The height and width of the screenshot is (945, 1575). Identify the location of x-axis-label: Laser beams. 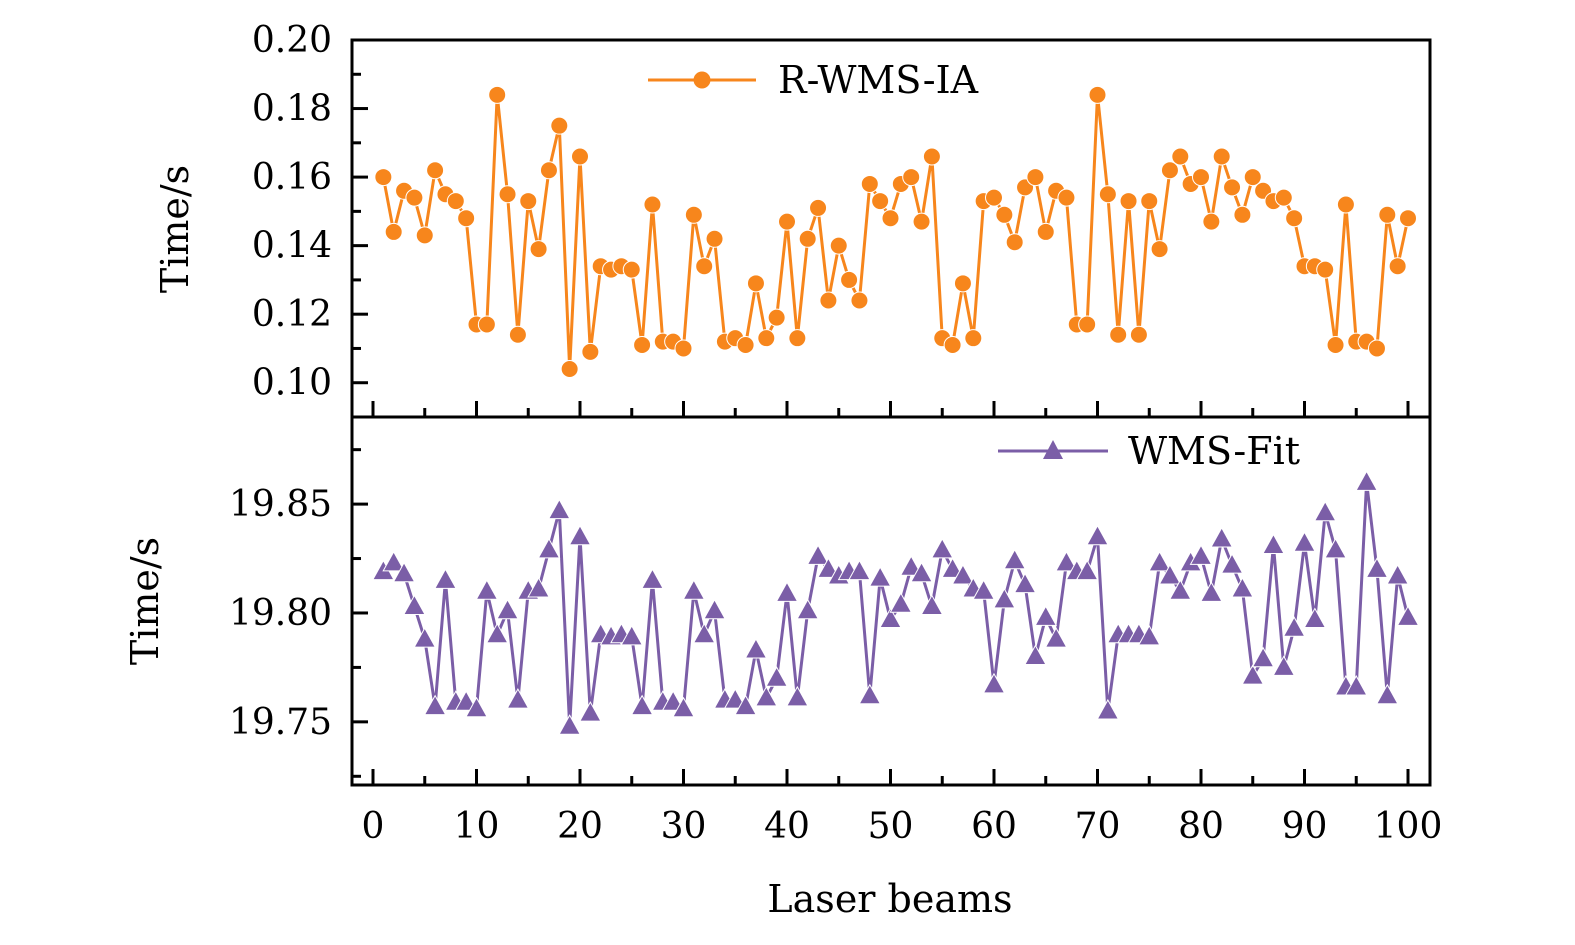
(889, 899).